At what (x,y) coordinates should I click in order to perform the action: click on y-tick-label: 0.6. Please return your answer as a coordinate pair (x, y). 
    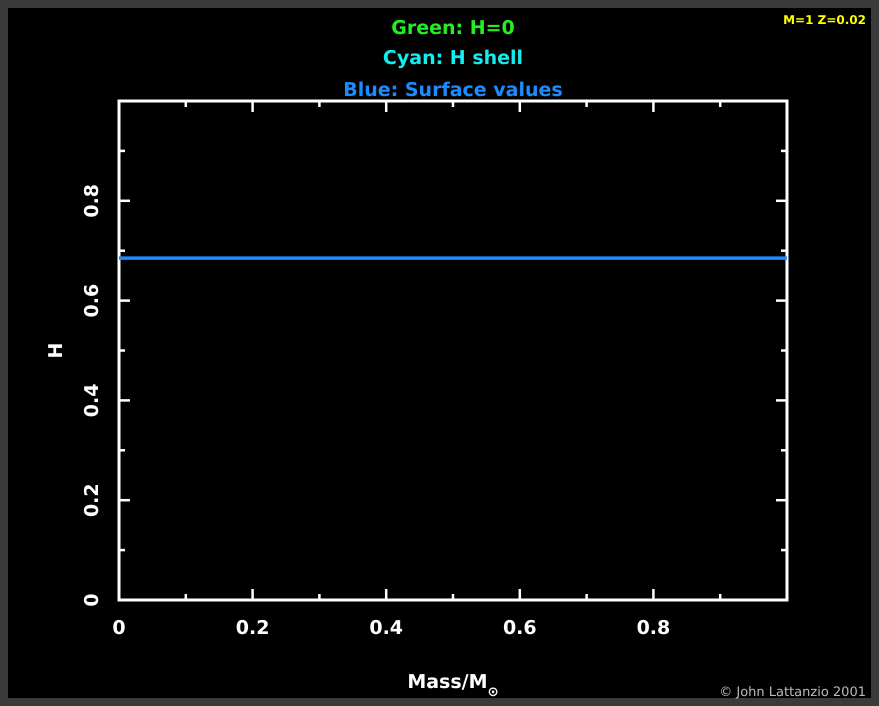
    Looking at the image, I should click on (92, 301).